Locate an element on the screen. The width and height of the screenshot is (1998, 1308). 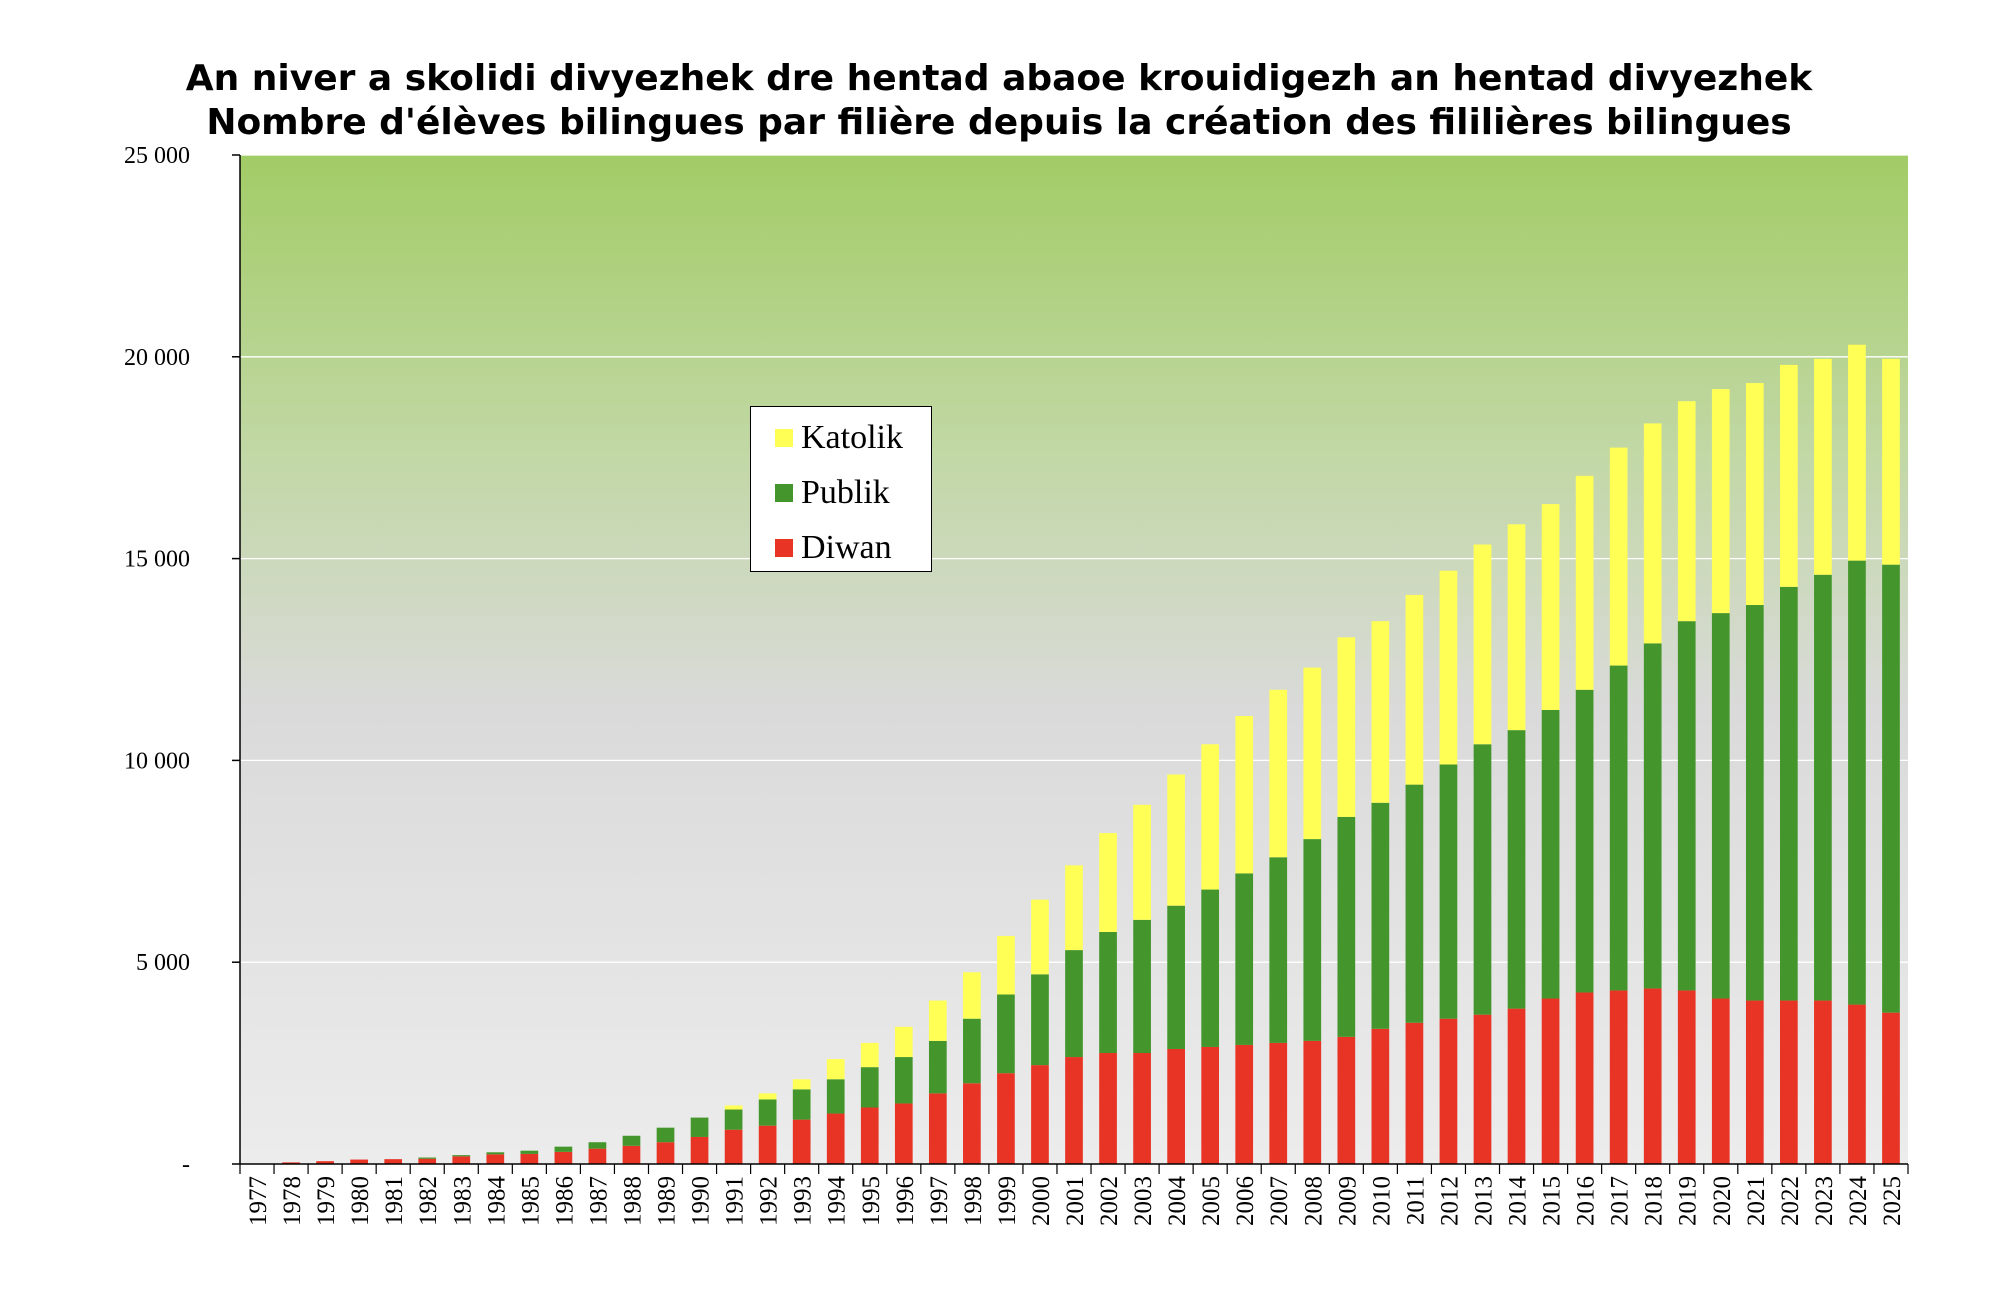
bar-diwan-2014 is located at coordinates (1516, 1086).